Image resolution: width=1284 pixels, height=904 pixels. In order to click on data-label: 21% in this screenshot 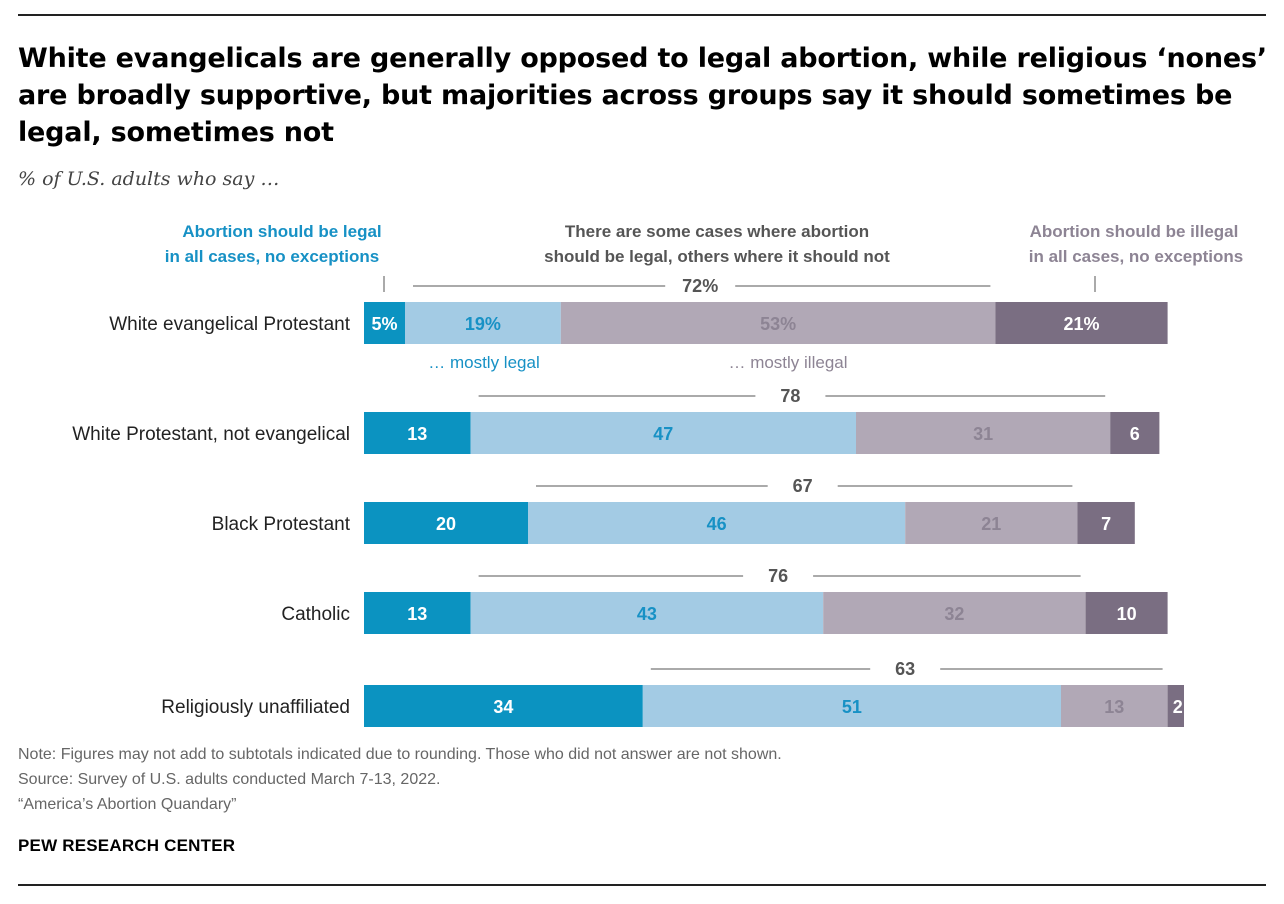, I will do `click(1081, 324)`.